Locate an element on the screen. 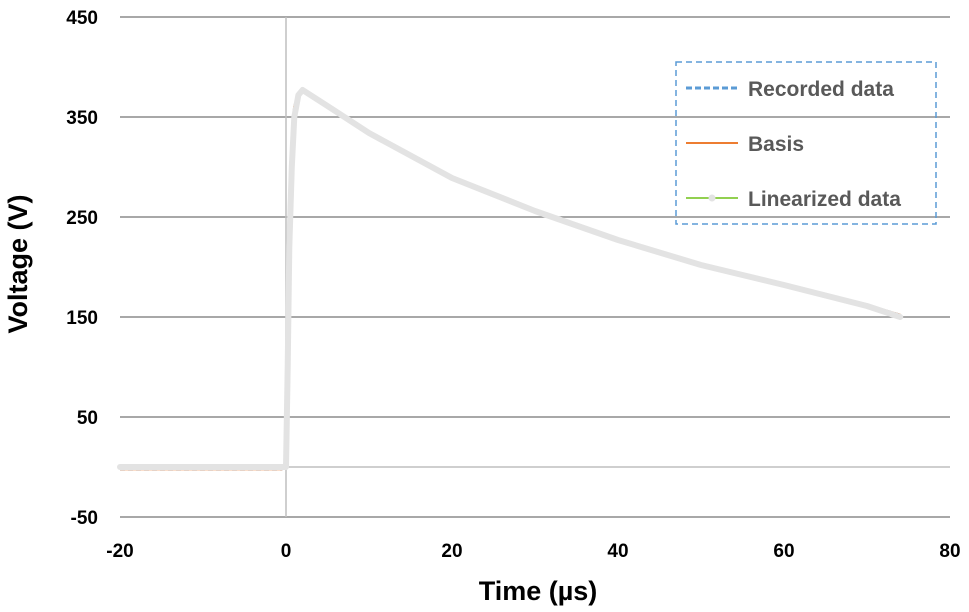 The image size is (969, 612). legend-label: Recorded data is located at coordinates (821, 89).